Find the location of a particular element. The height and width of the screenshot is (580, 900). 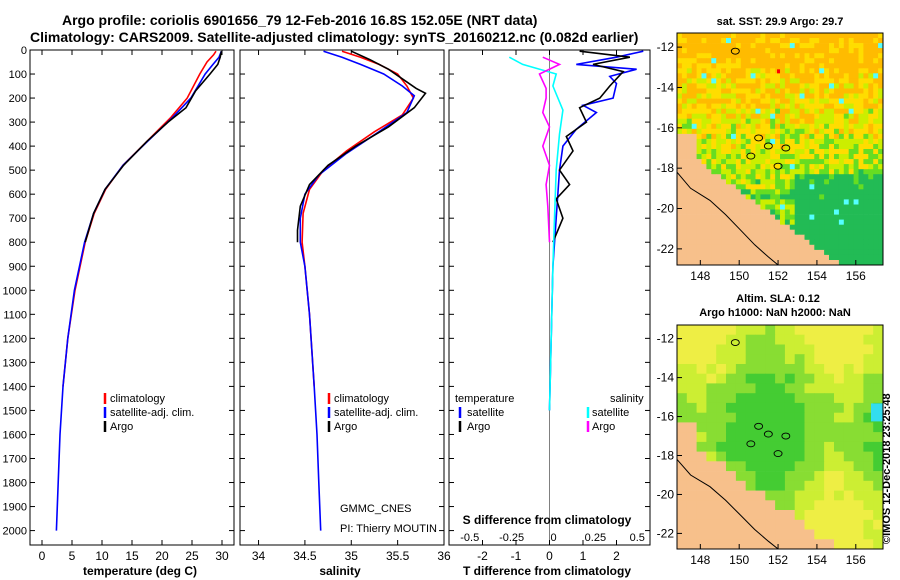

sst-lon-tick-label: 154 is located at coordinates (817, 276).